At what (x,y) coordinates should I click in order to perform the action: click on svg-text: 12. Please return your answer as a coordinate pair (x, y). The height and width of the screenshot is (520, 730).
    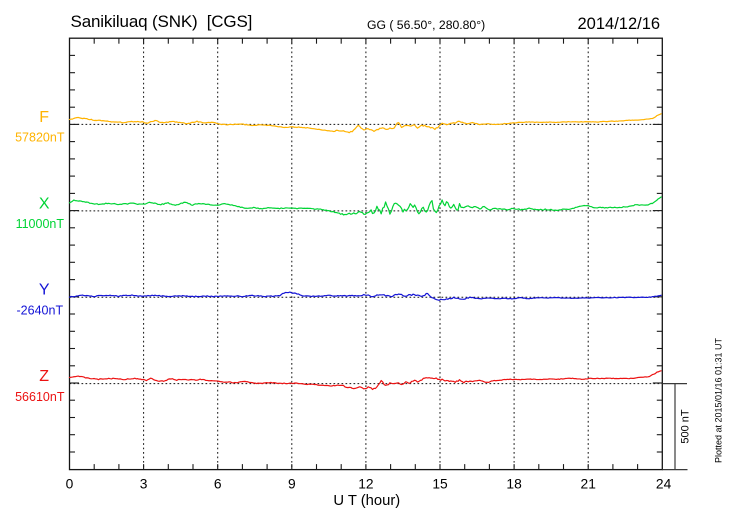
    Looking at the image, I should click on (365, 484).